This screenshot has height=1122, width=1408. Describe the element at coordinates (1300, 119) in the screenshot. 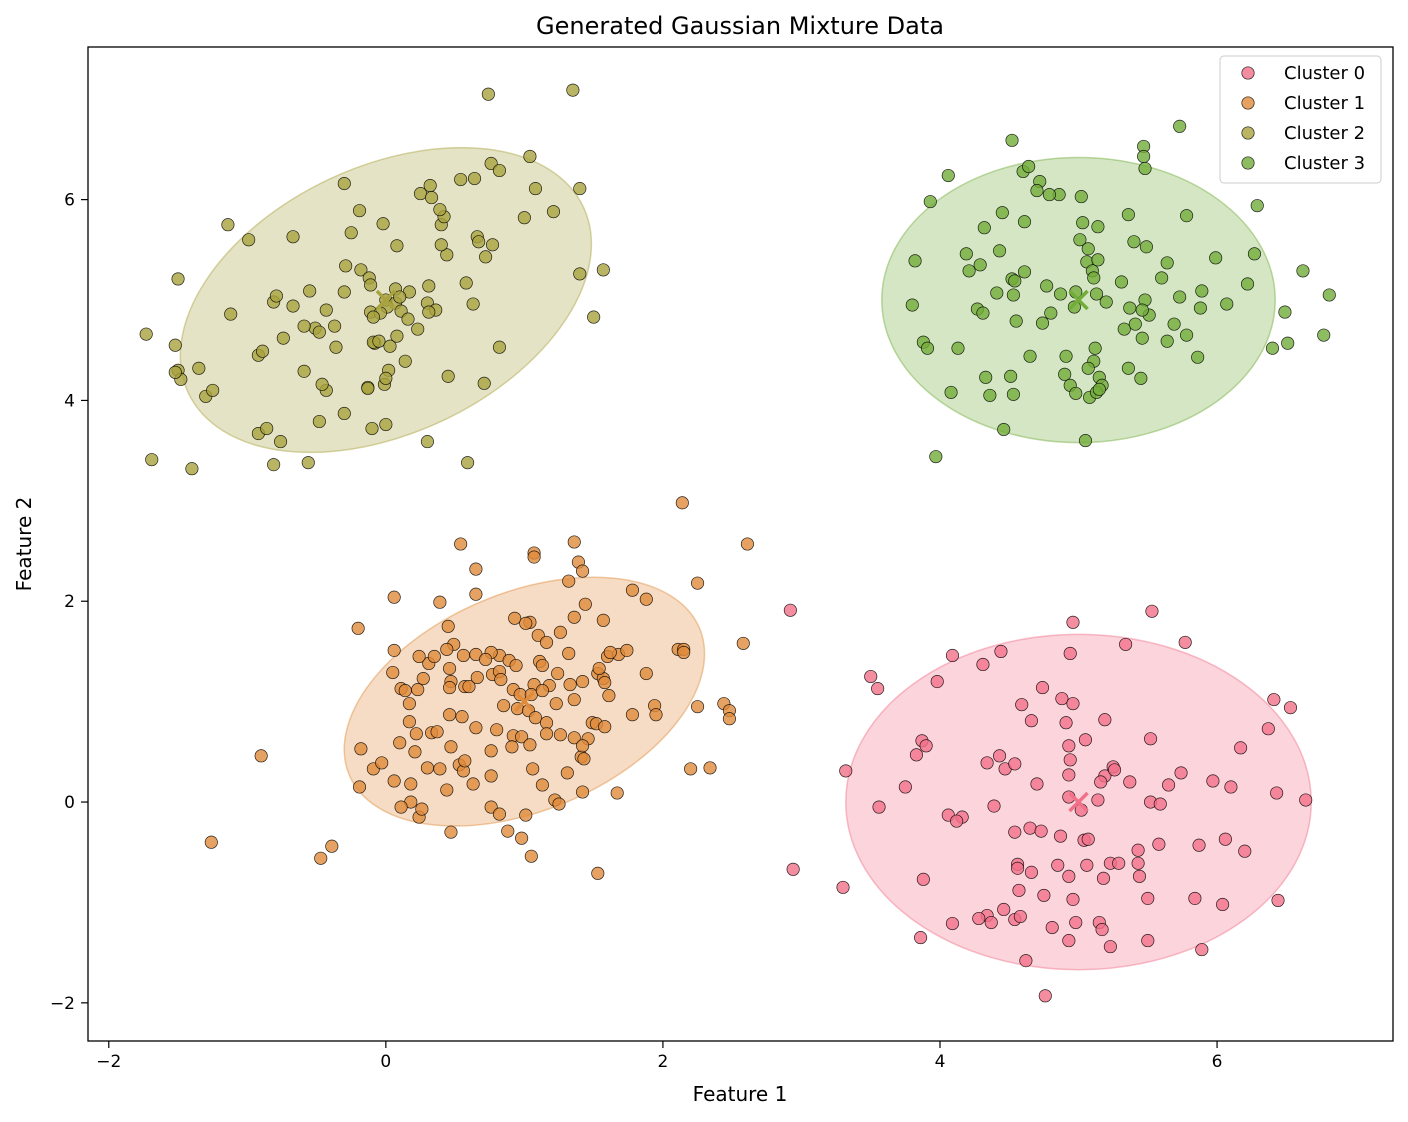

I see `legend: Cluster 0 Cluster 1 Cluster 2 Cluster 3` at that location.